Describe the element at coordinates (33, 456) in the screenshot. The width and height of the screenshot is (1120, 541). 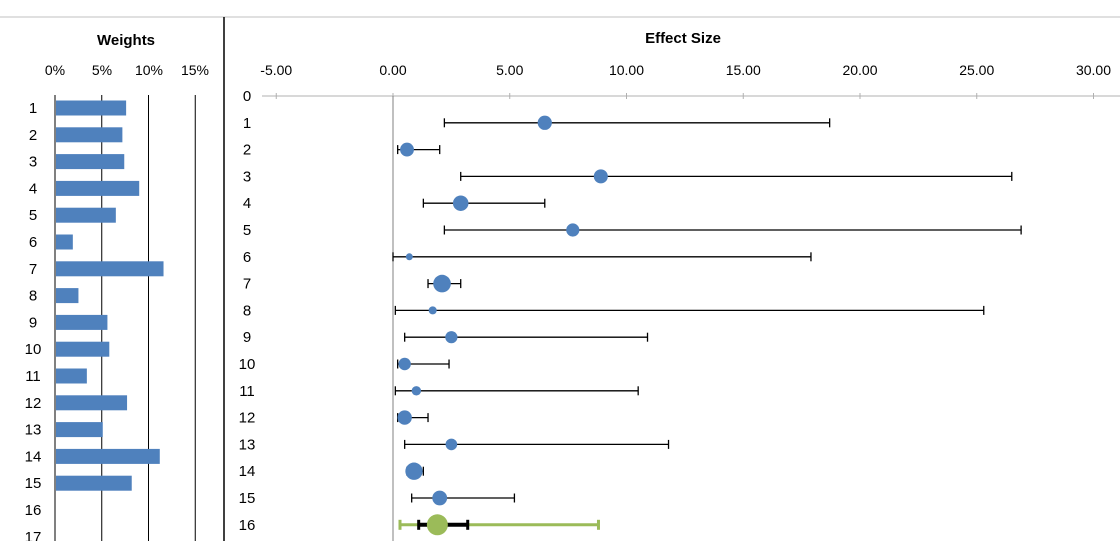
I see `weights-row-label: 14` at that location.